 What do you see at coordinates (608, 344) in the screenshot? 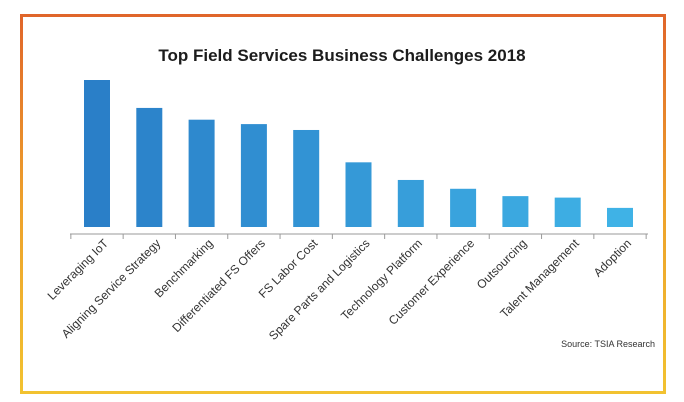
I see `source-note: Source: TSIA Research` at bounding box center [608, 344].